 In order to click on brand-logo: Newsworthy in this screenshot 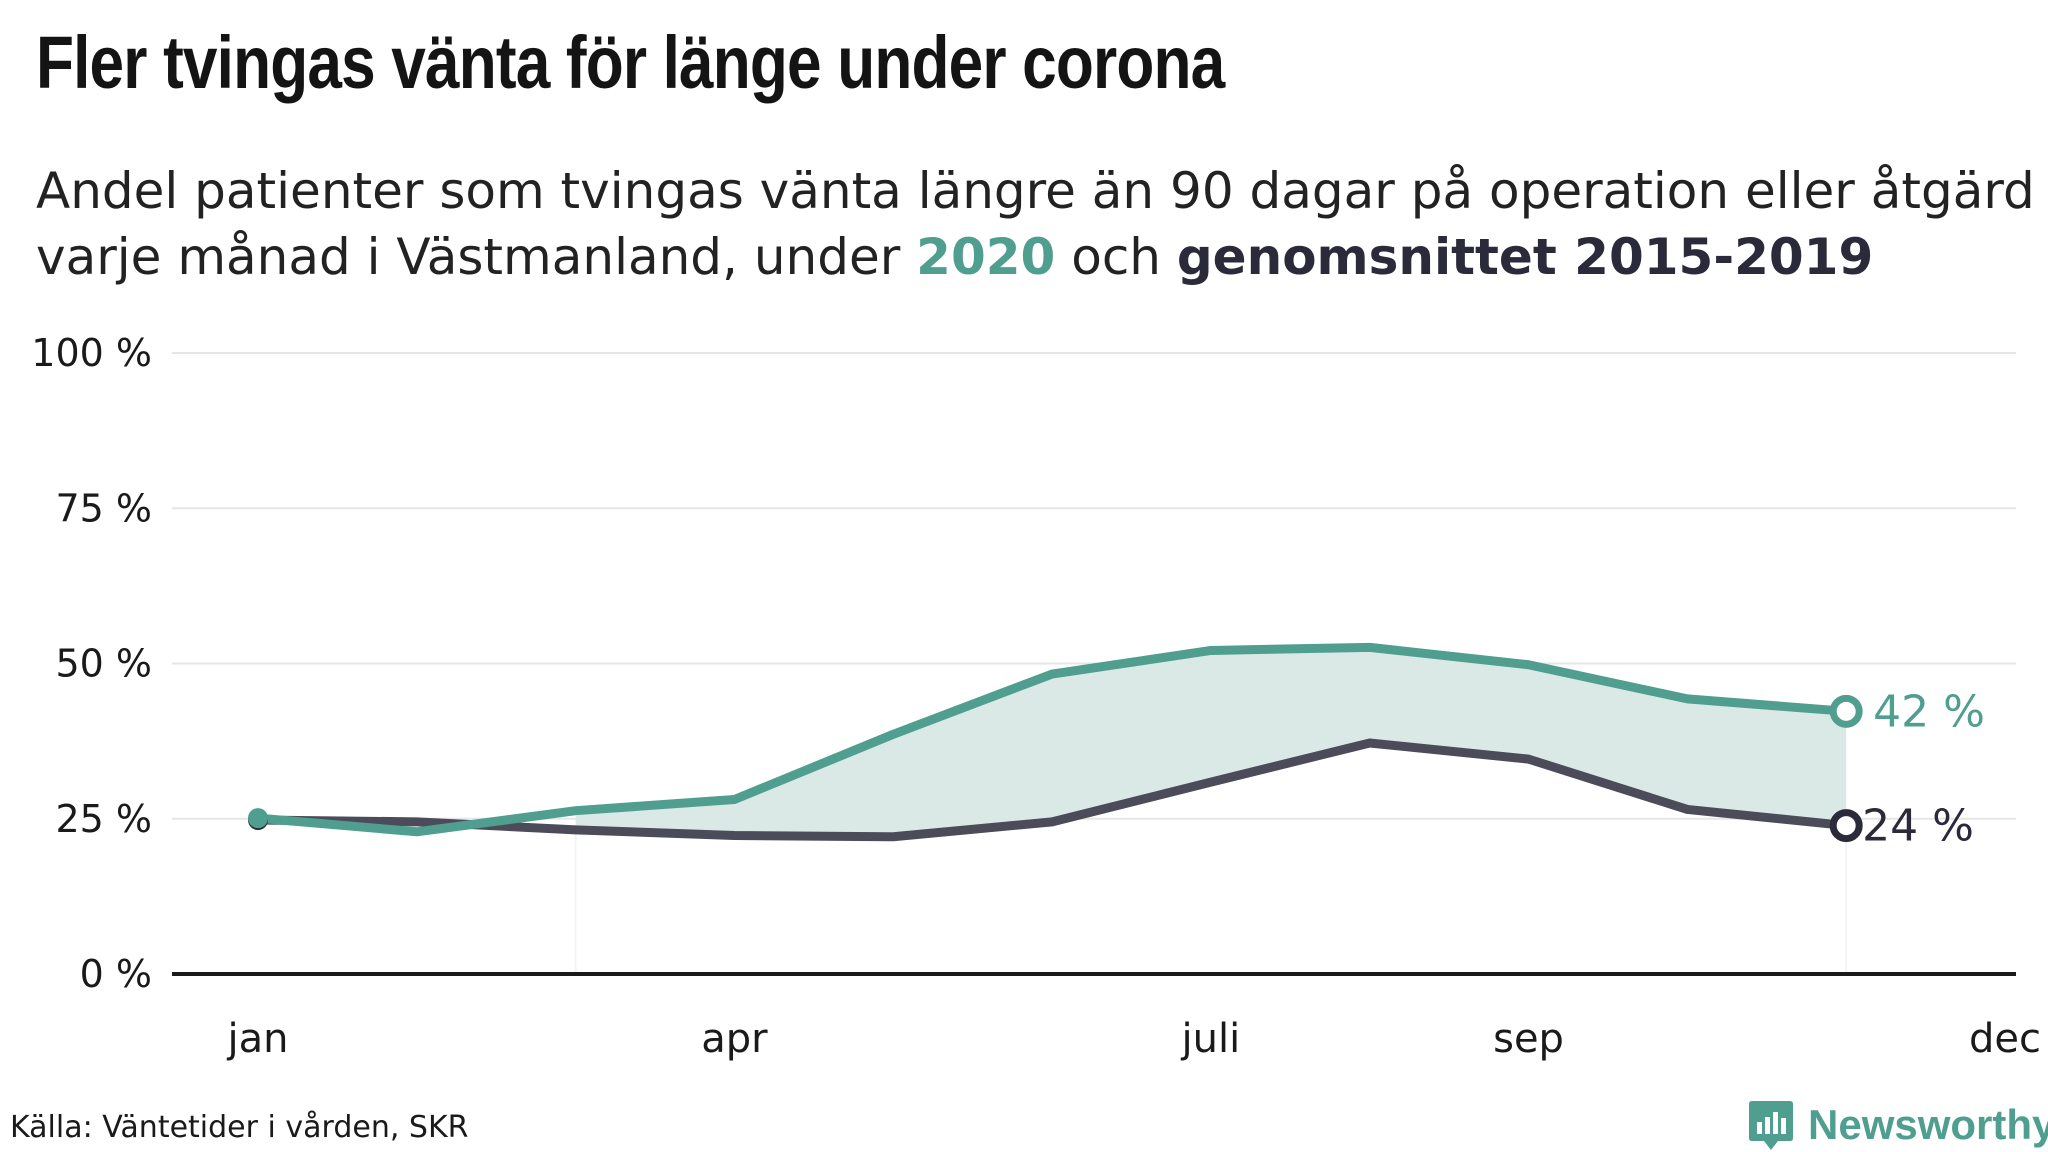, I will do `click(1898, 1125)`.